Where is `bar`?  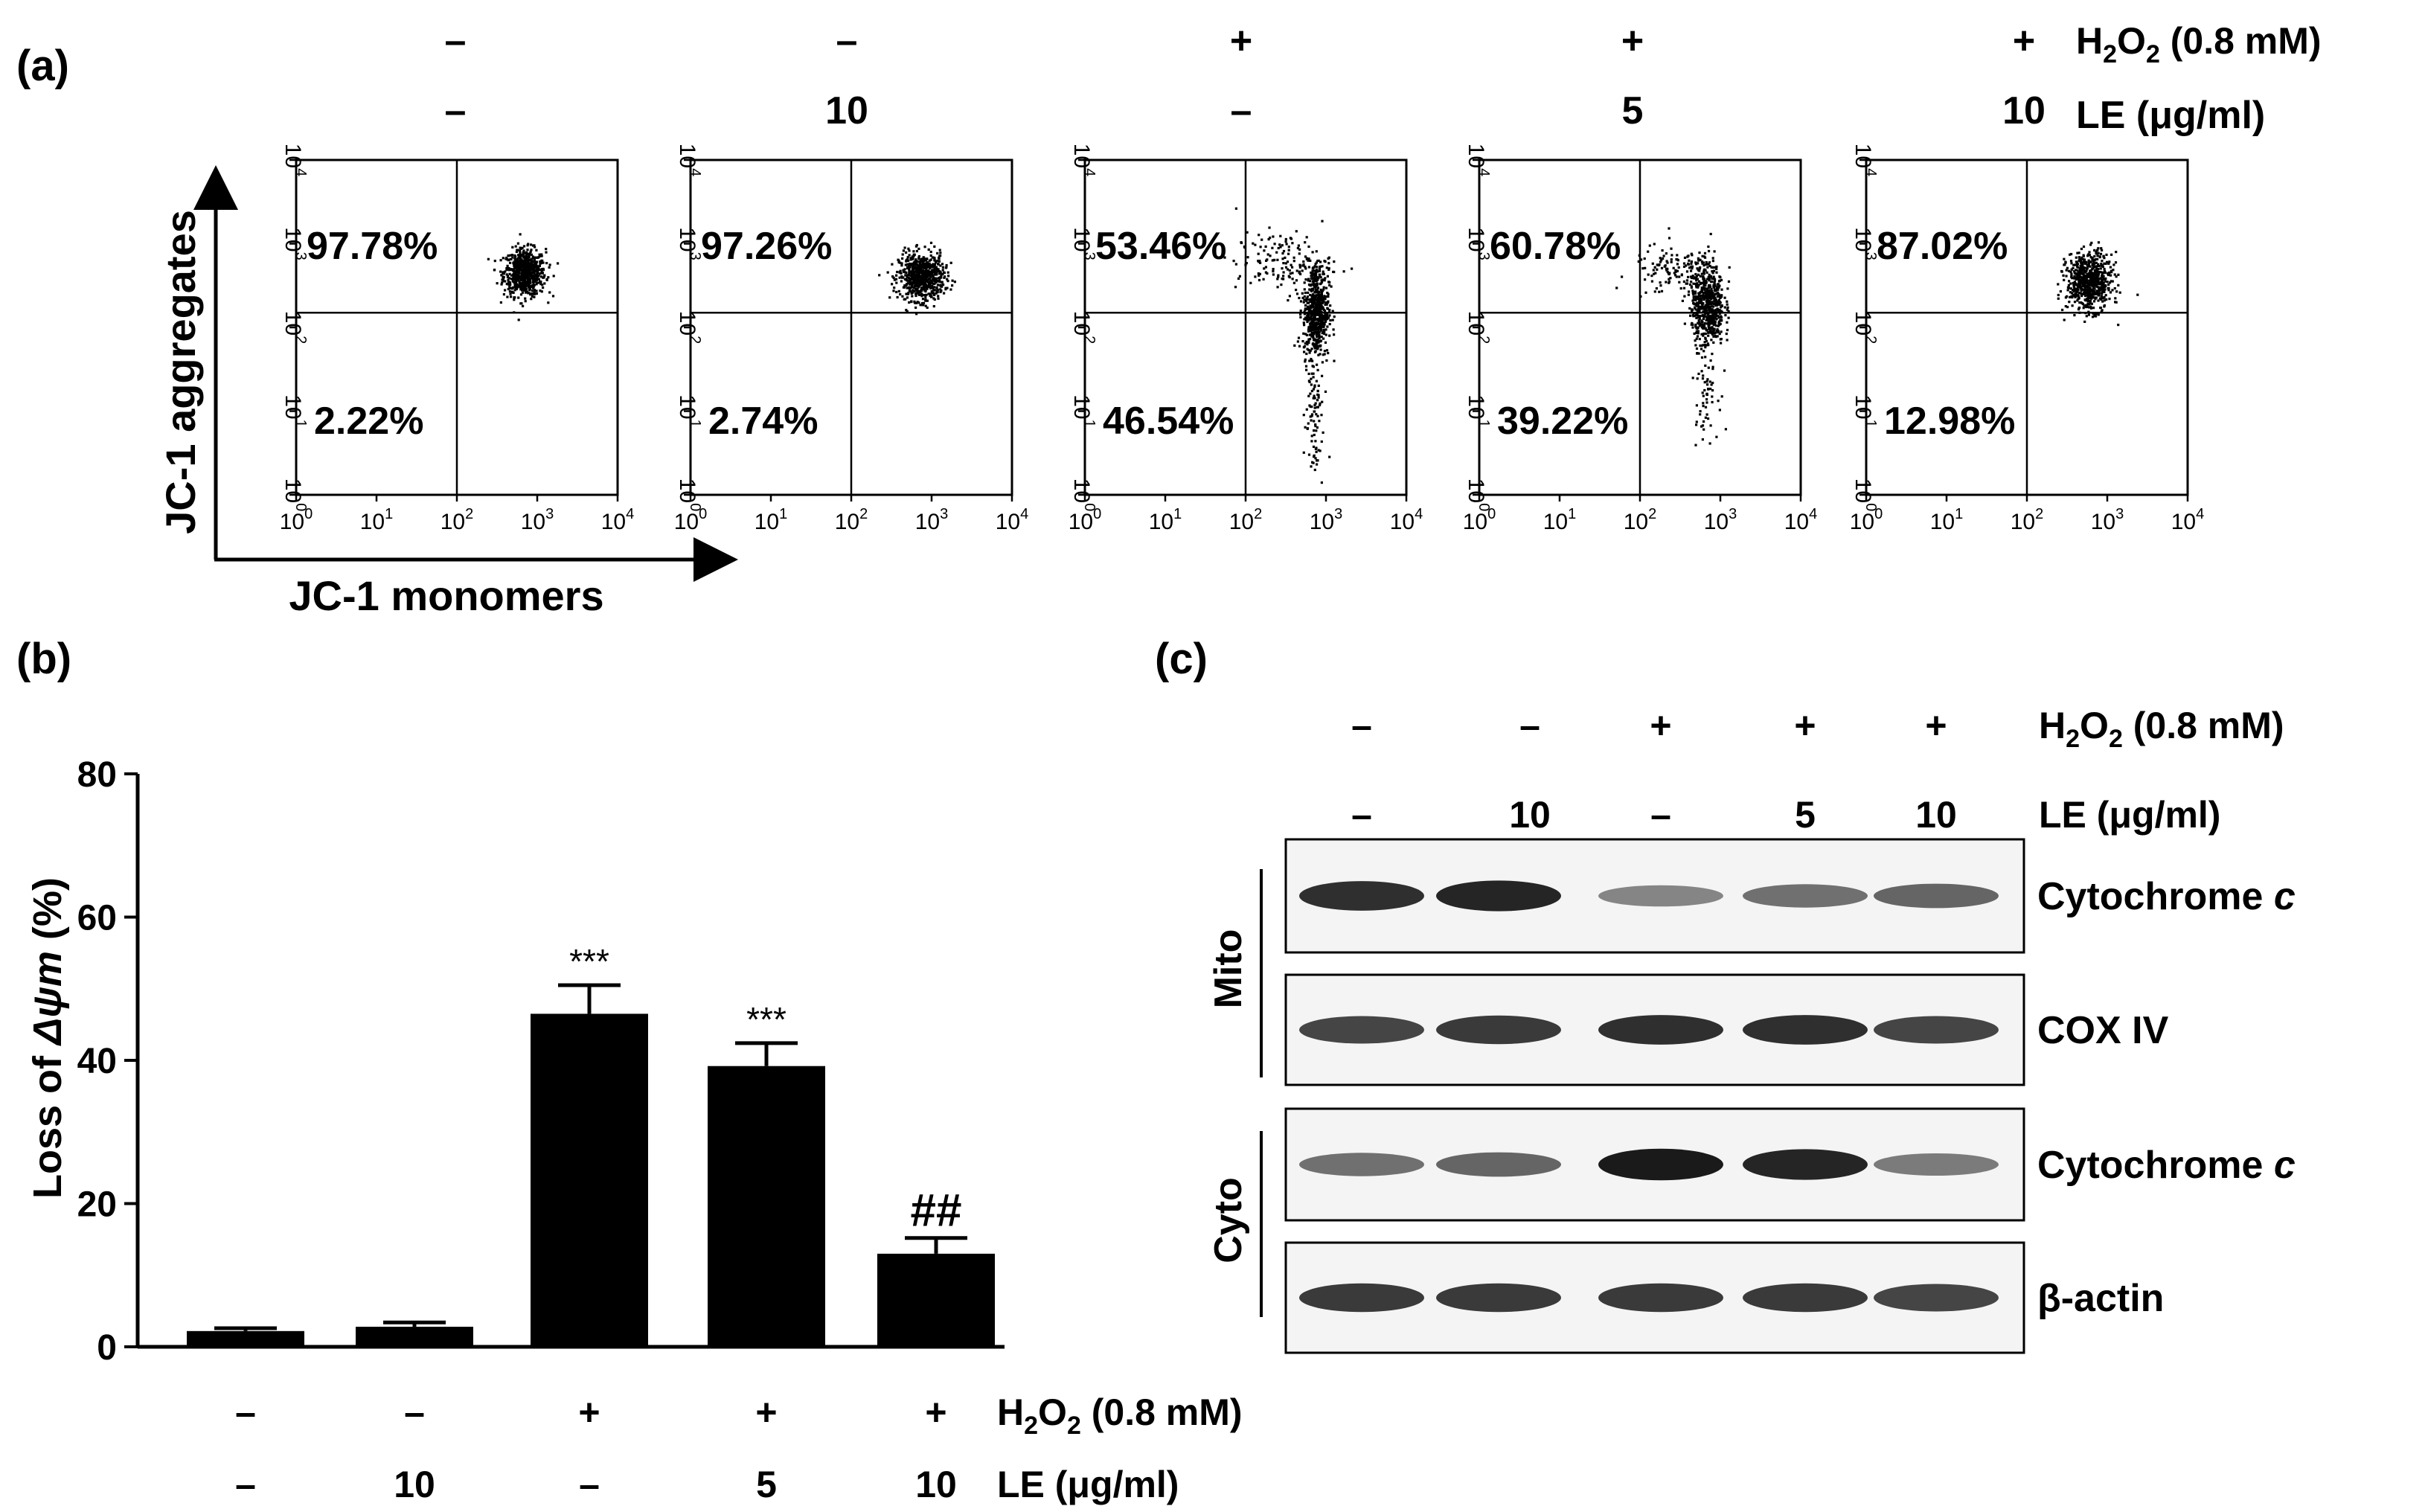
bar is located at coordinates (589, 1180).